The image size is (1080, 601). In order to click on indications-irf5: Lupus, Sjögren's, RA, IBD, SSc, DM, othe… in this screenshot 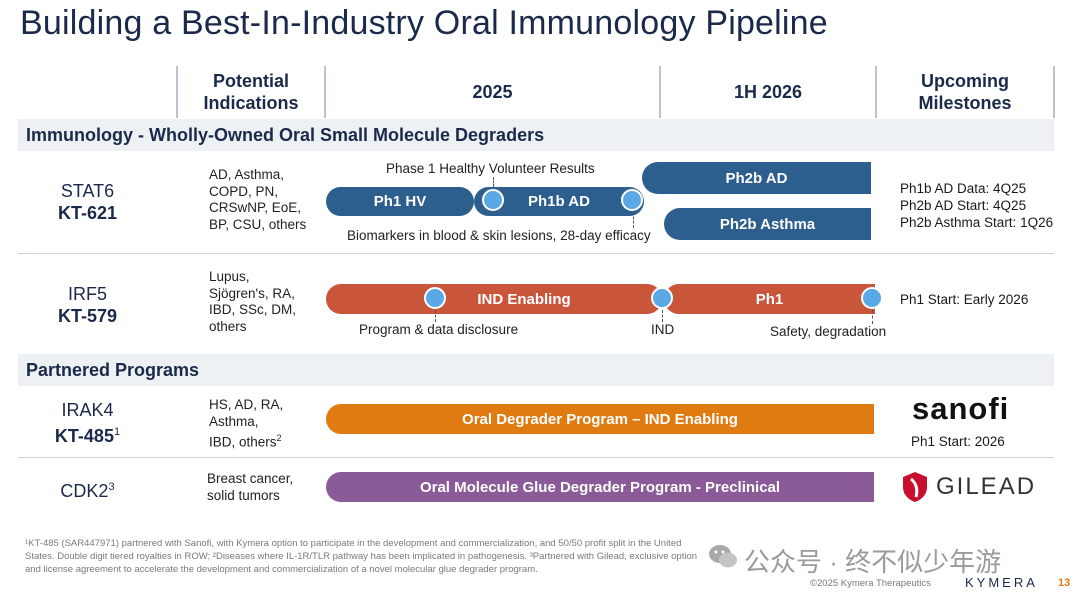, I will do `click(252, 302)`.